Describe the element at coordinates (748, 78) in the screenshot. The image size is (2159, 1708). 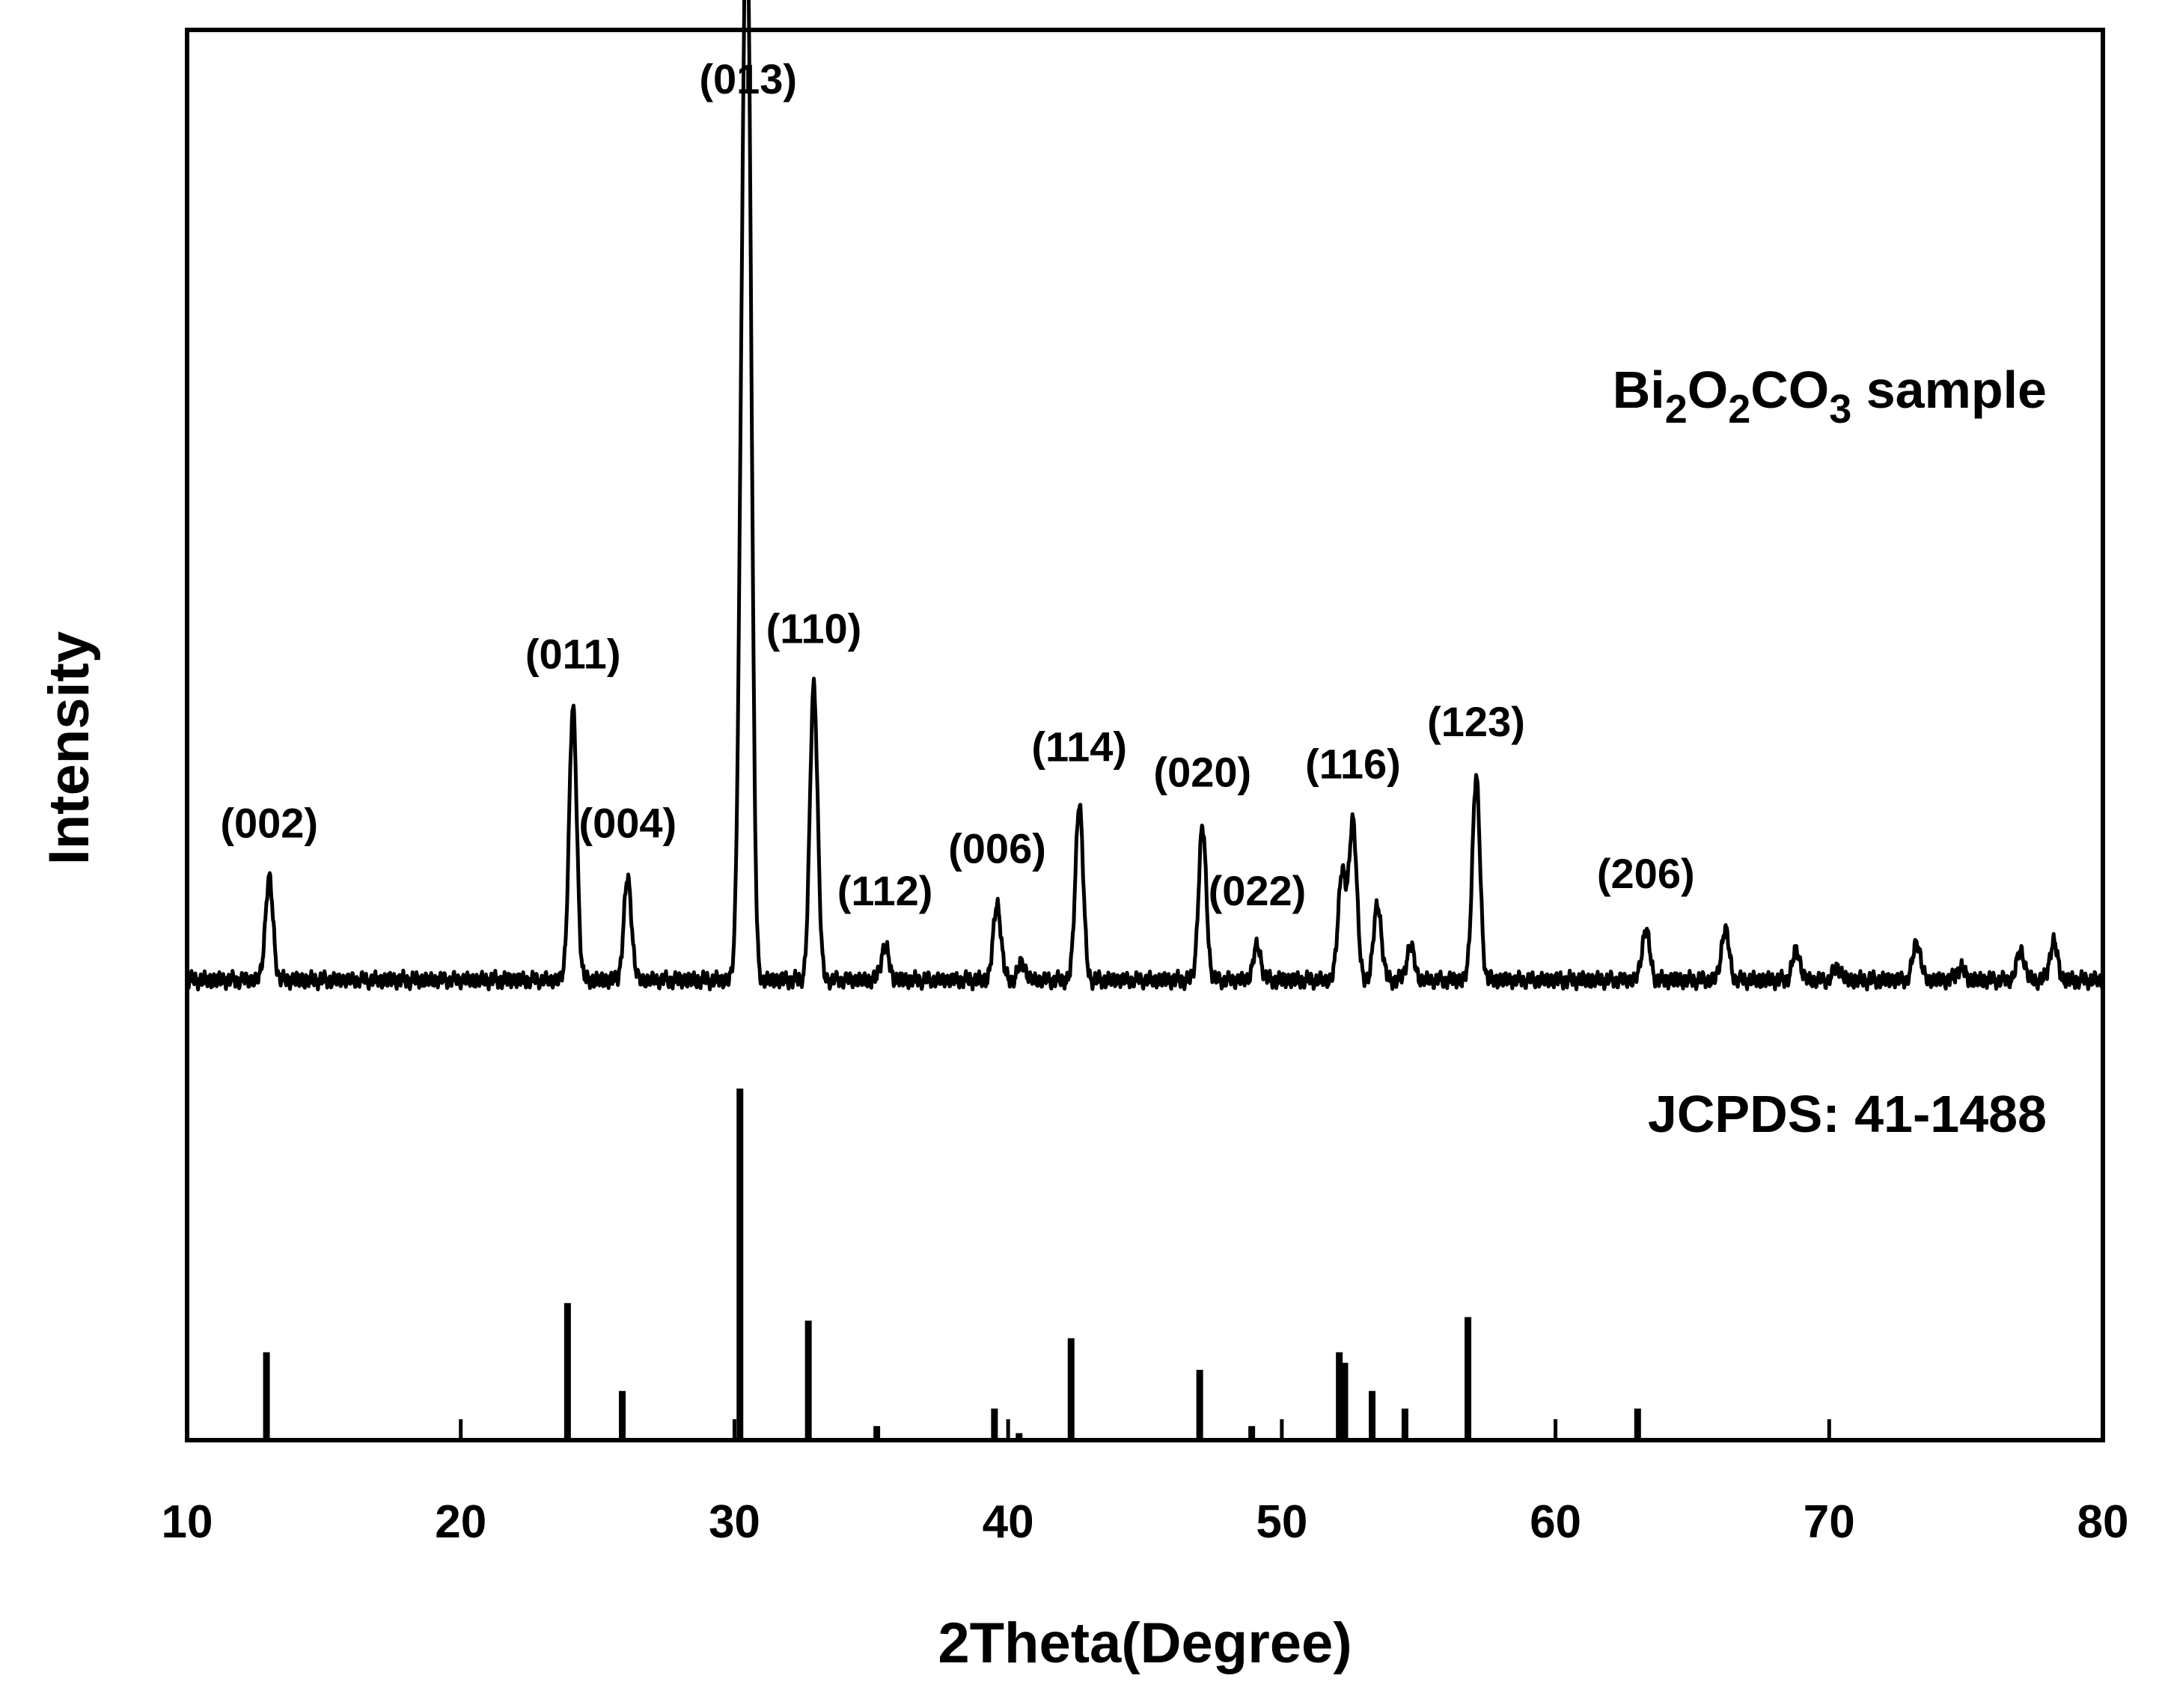
I see `peak-label-013: (013)` at that location.